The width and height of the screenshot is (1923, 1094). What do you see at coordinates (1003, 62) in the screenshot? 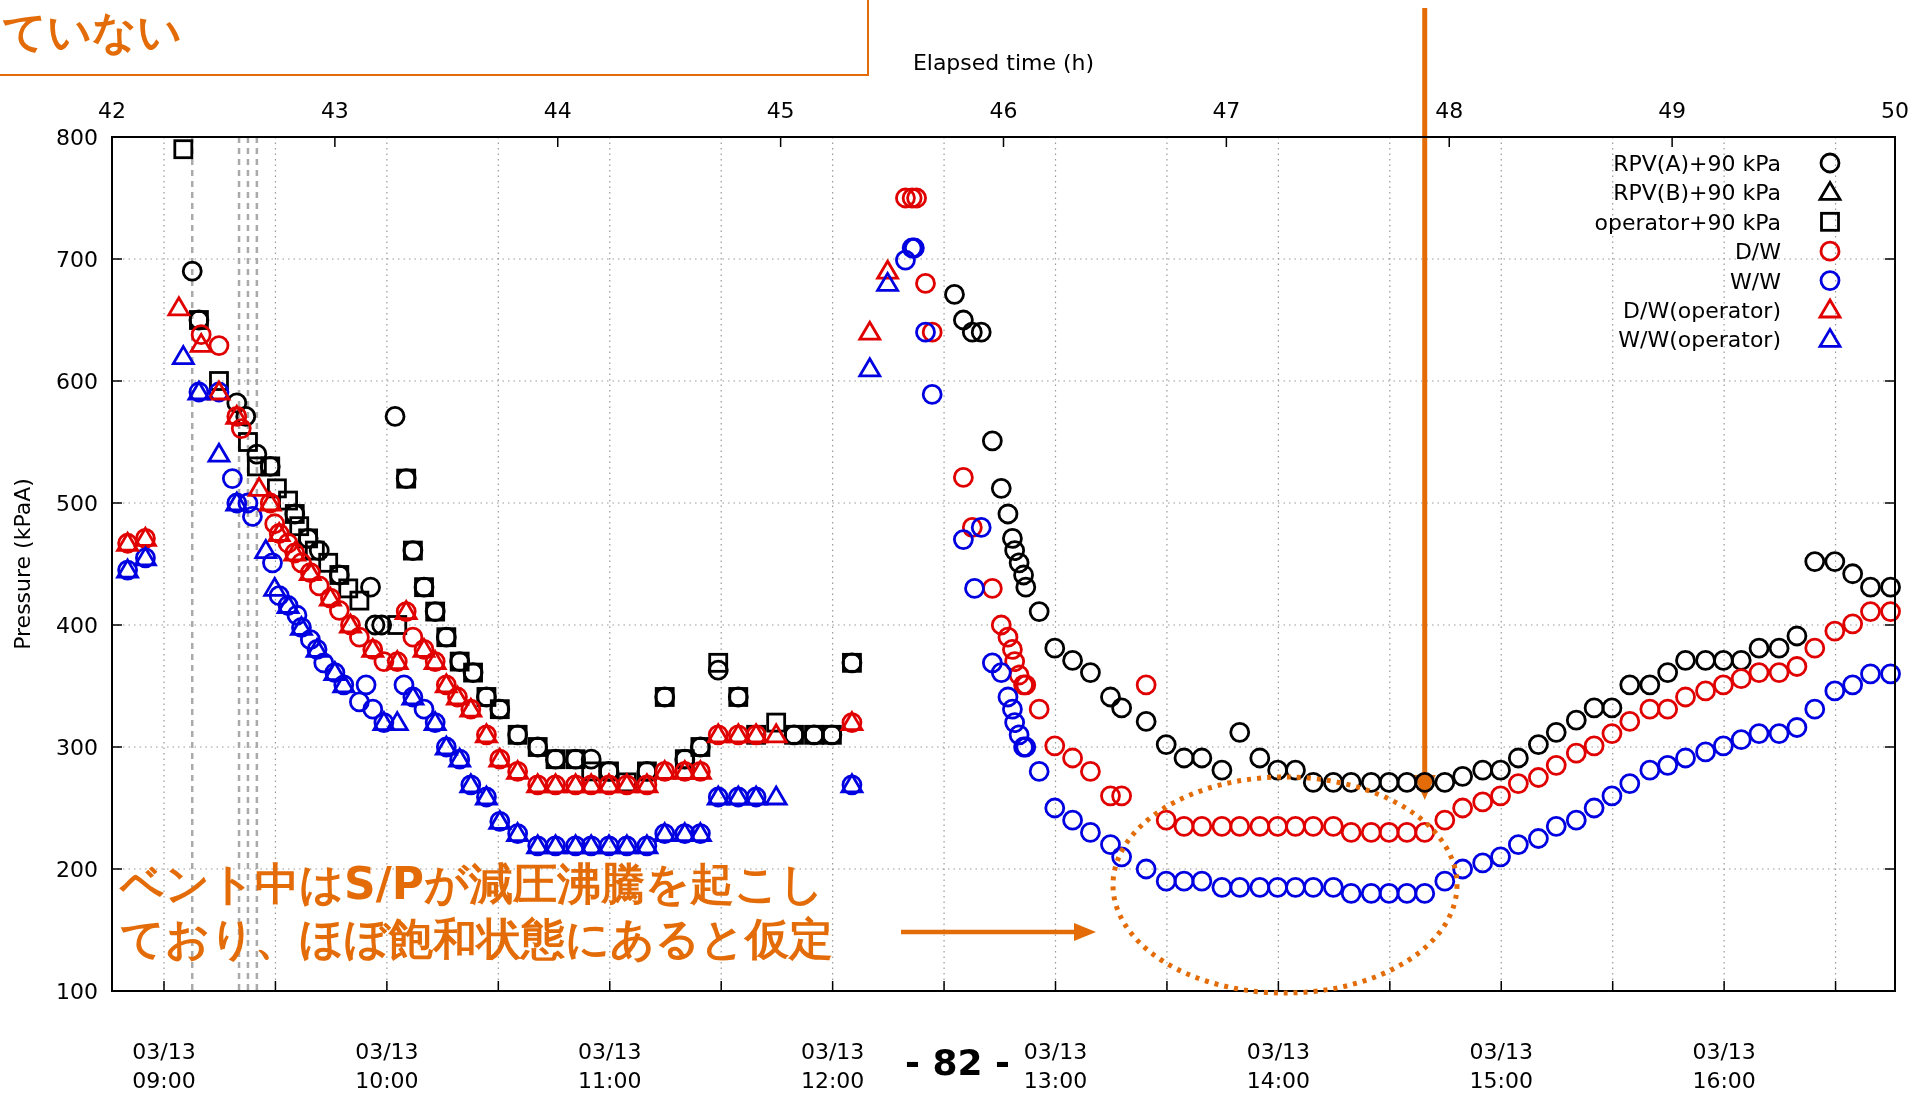
I see `x-axis-title: Elapsed time (h)` at bounding box center [1003, 62].